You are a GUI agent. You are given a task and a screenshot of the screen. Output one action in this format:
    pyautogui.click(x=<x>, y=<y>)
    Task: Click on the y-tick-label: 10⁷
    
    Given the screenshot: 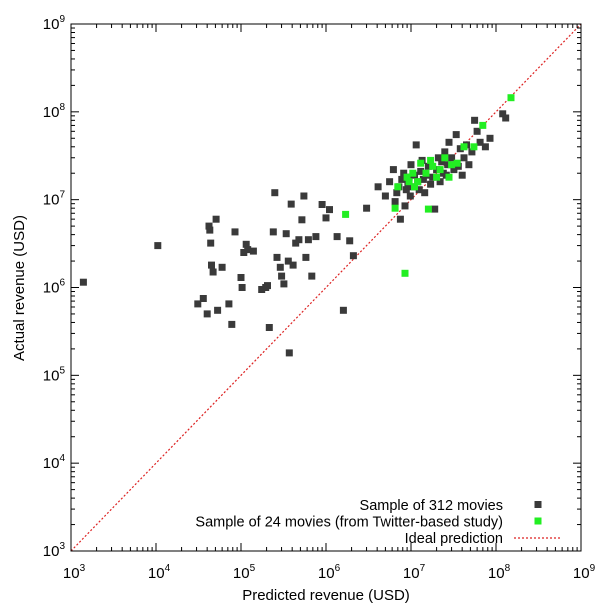 What is the action you would take?
    pyautogui.click(x=54, y=199)
    